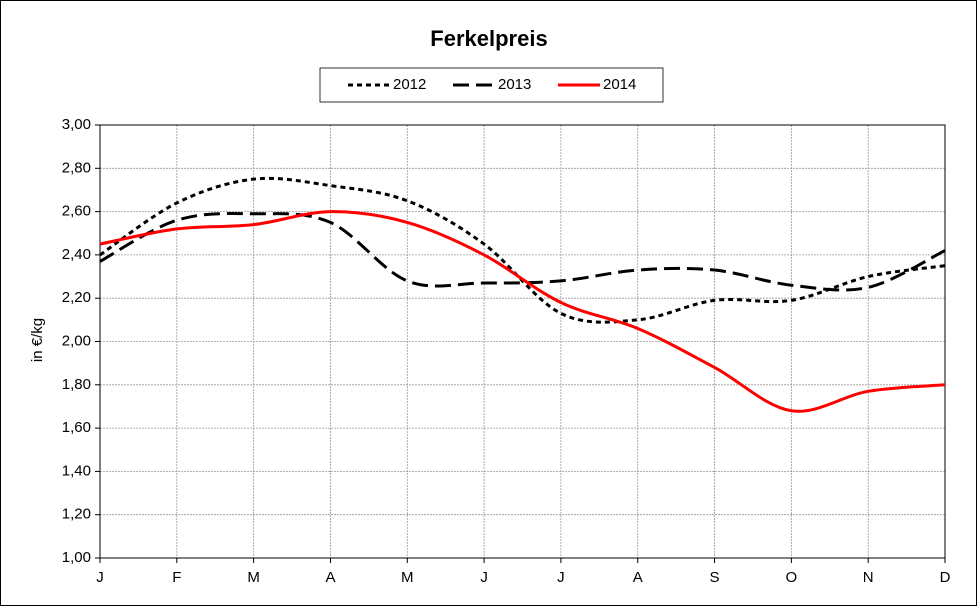  I want to click on legend-label: 2014, so click(619, 84).